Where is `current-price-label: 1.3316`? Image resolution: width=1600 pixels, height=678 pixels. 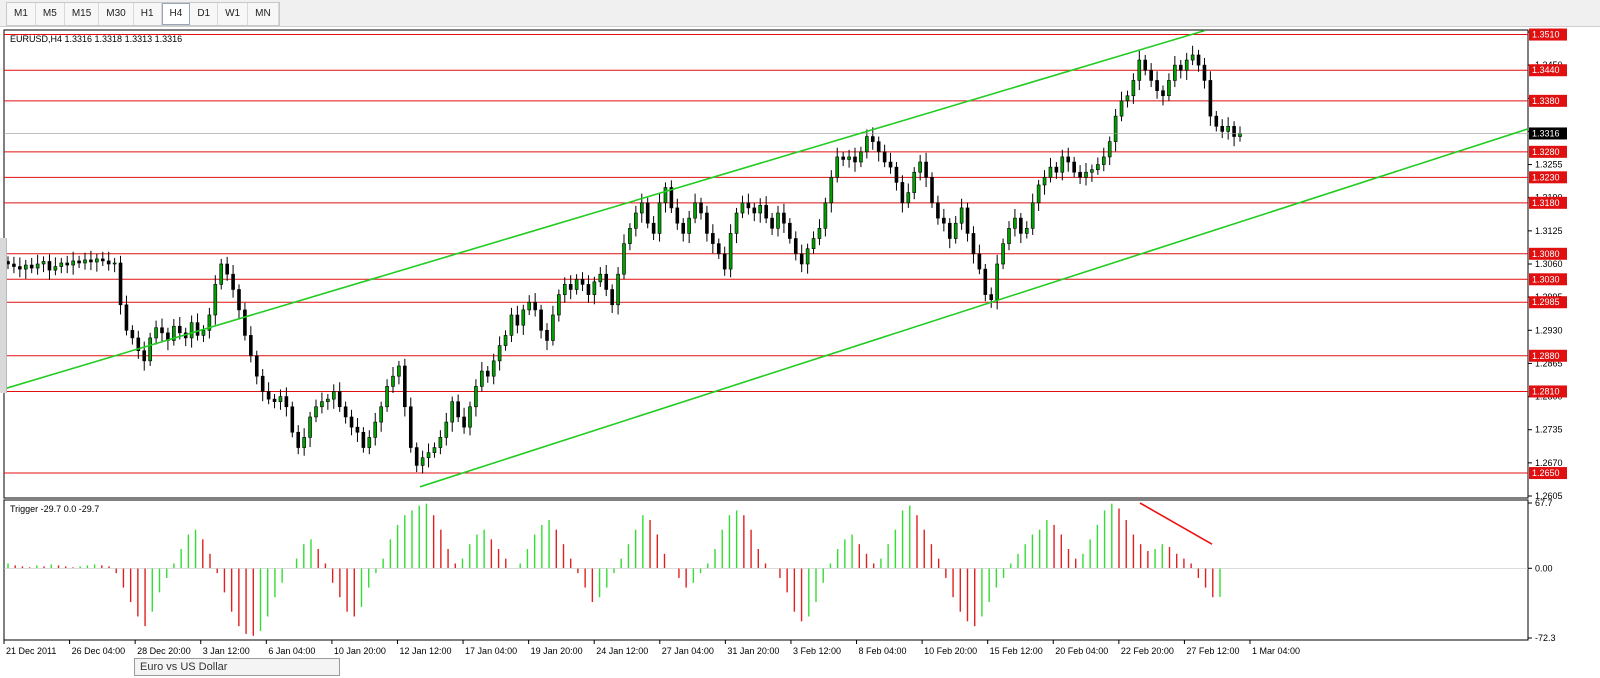
current-price-label: 1.3316 is located at coordinates (1546, 133).